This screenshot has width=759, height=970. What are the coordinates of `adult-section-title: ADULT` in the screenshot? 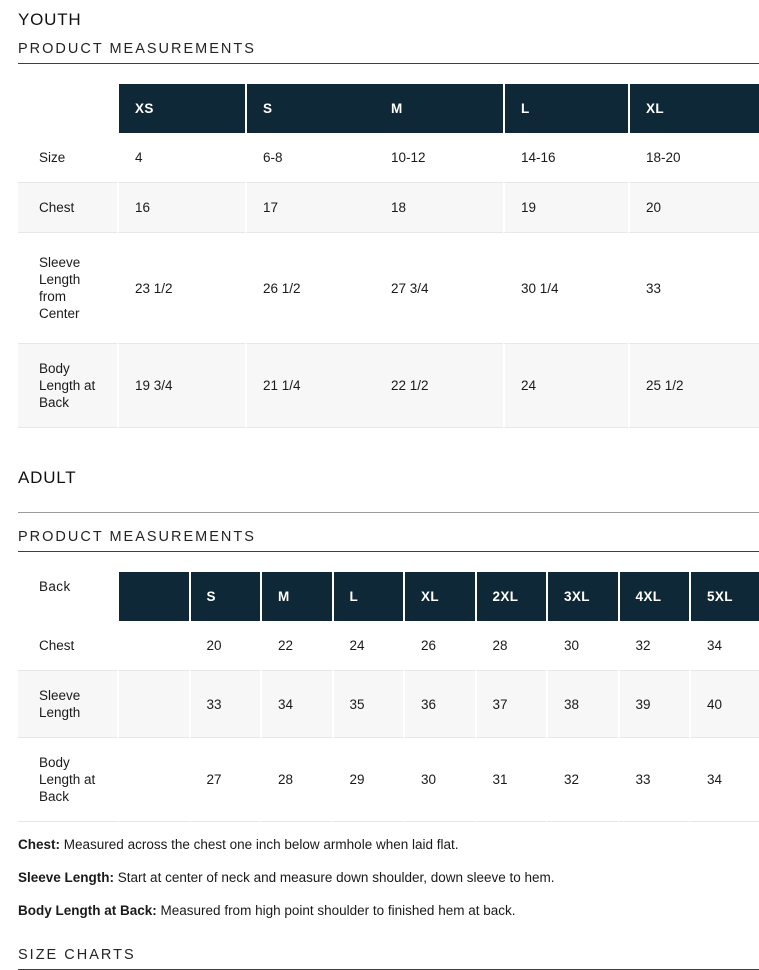 It's located at (47, 477).